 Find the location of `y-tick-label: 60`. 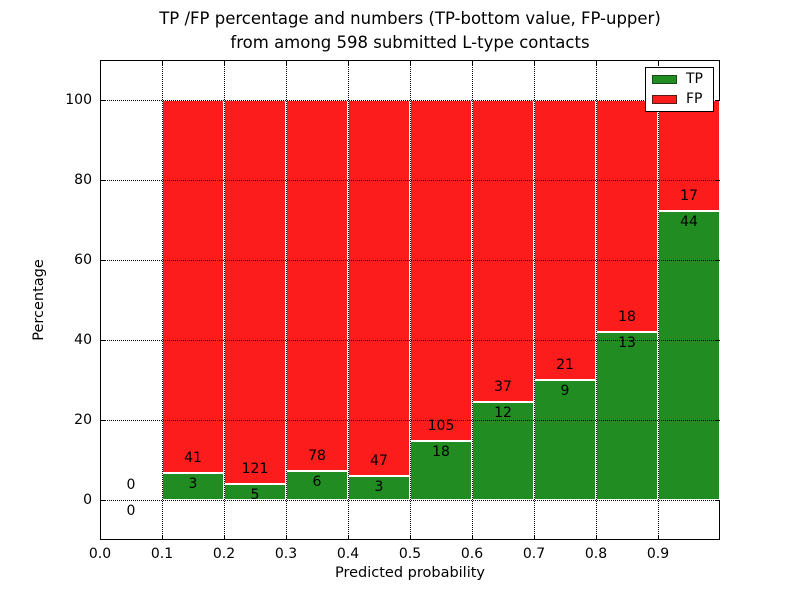

y-tick-label: 60 is located at coordinates (83, 260).